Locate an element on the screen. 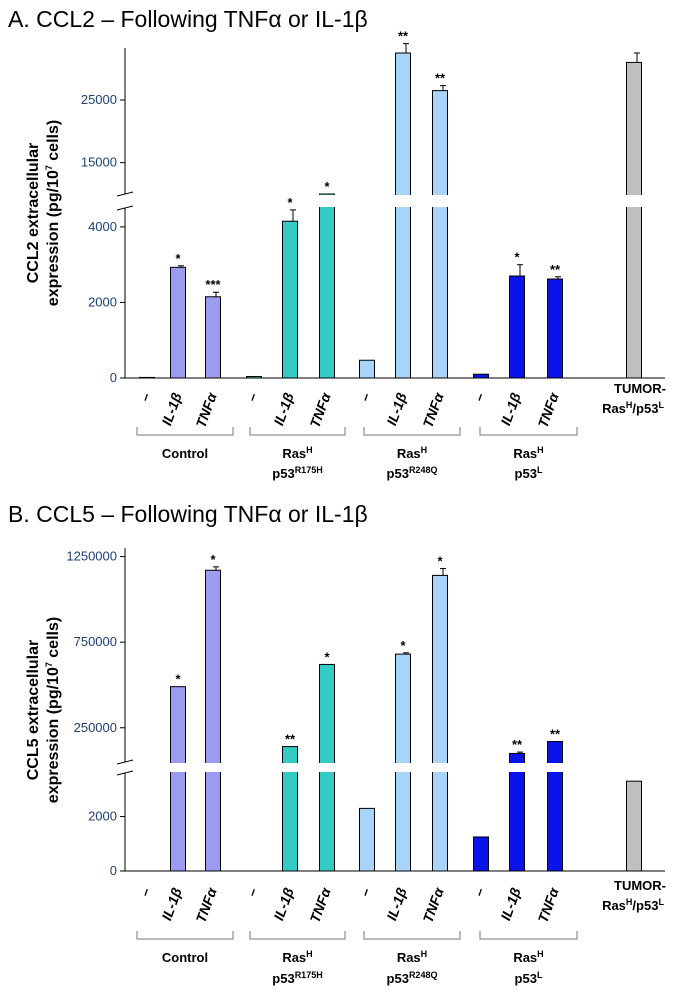 Image resolution: width=681 pixels, height=1000 pixels. tumor-label-sup: H is located at coordinates (629, 405).